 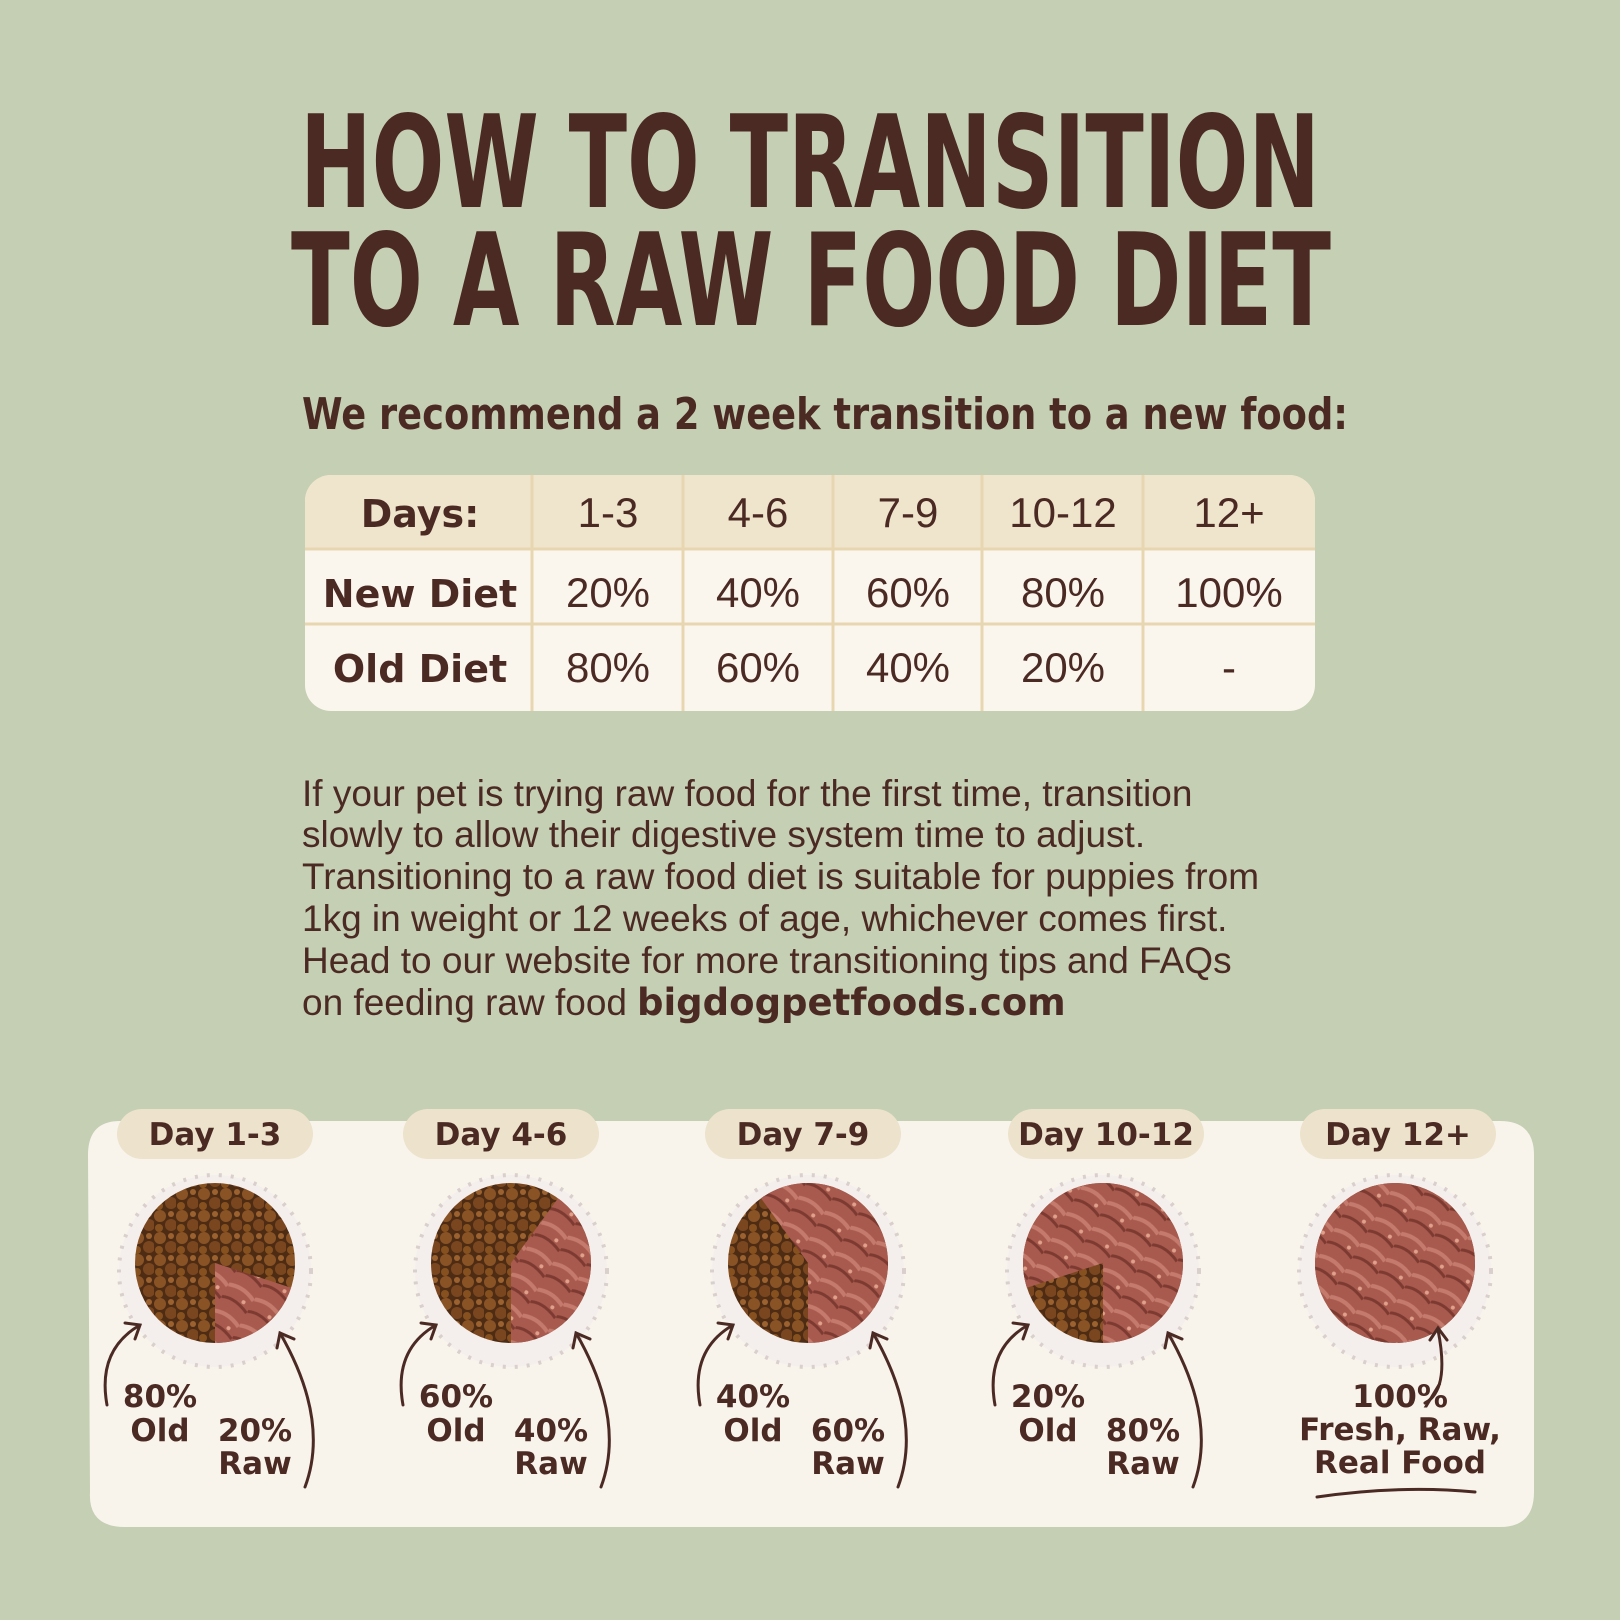 I want to click on day-label: Day 1-3, so click(x=215, y=1135).